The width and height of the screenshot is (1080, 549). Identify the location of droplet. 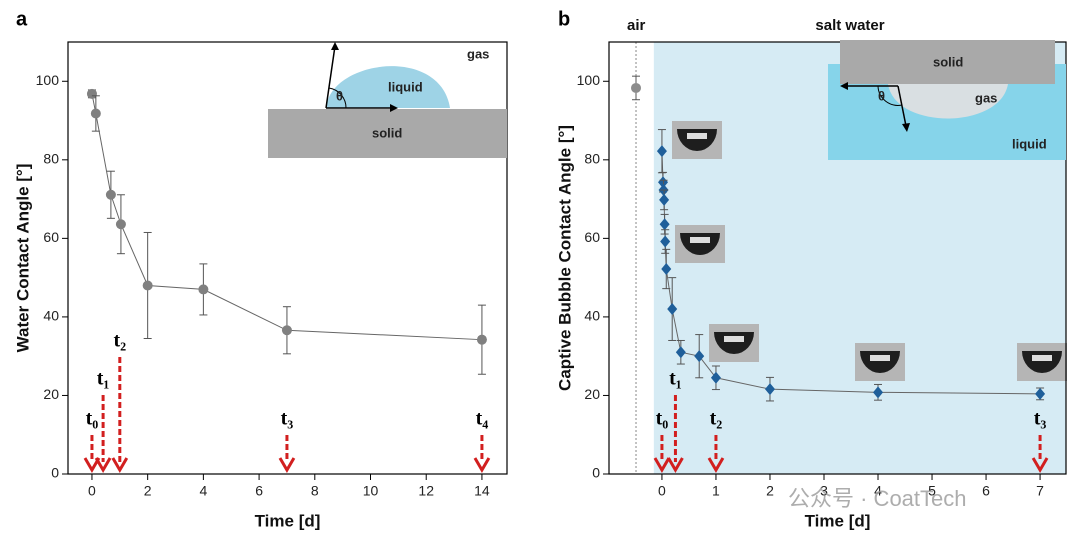
(388, 87).